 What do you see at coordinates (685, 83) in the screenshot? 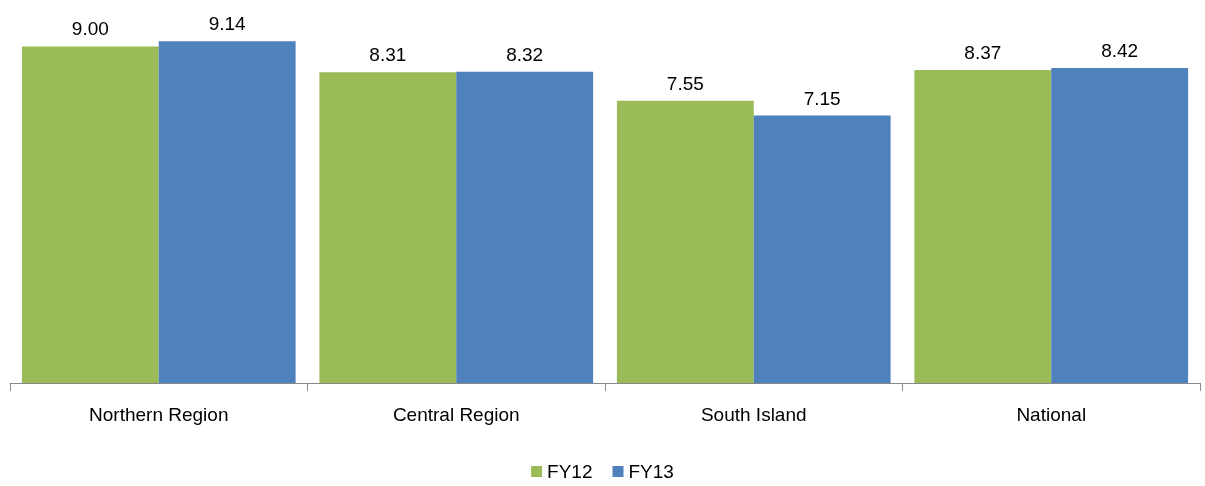
I see `data-label: 7.55` at bounding box center [685, 83].